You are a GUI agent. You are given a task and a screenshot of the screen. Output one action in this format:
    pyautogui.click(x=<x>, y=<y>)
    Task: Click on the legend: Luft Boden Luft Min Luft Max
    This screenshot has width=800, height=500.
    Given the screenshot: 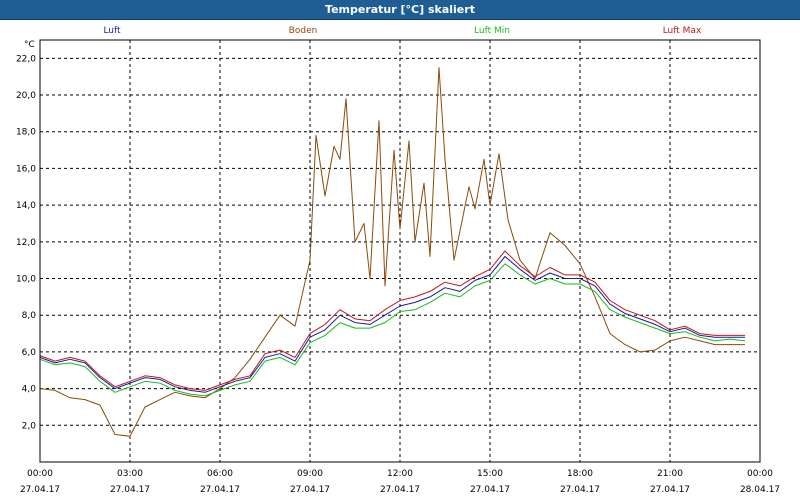 What is the action you would take?
    pyautogui.click(x=402, y=31)
    